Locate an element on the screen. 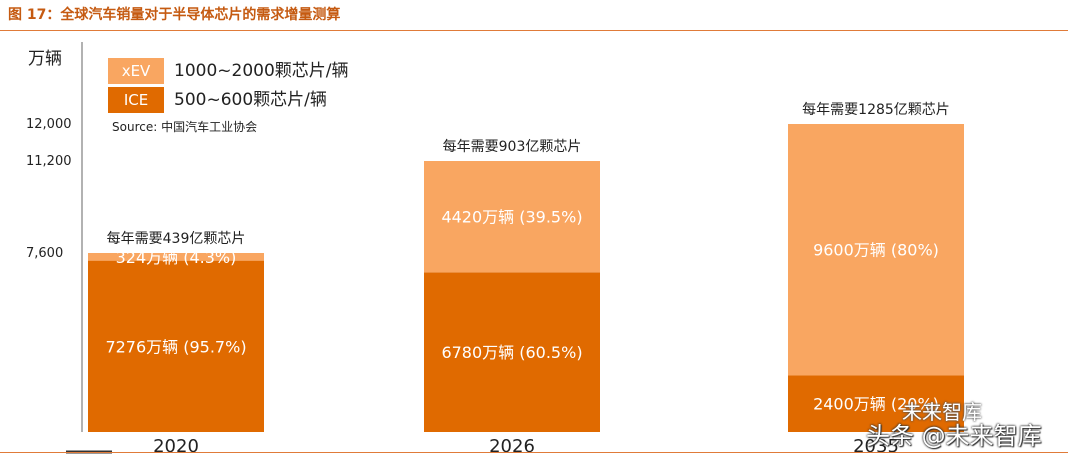 This screenshot has width=1080, height=459. bar-data-label: 6780万辆 (60.5%) is located at coordinates (511, 352).